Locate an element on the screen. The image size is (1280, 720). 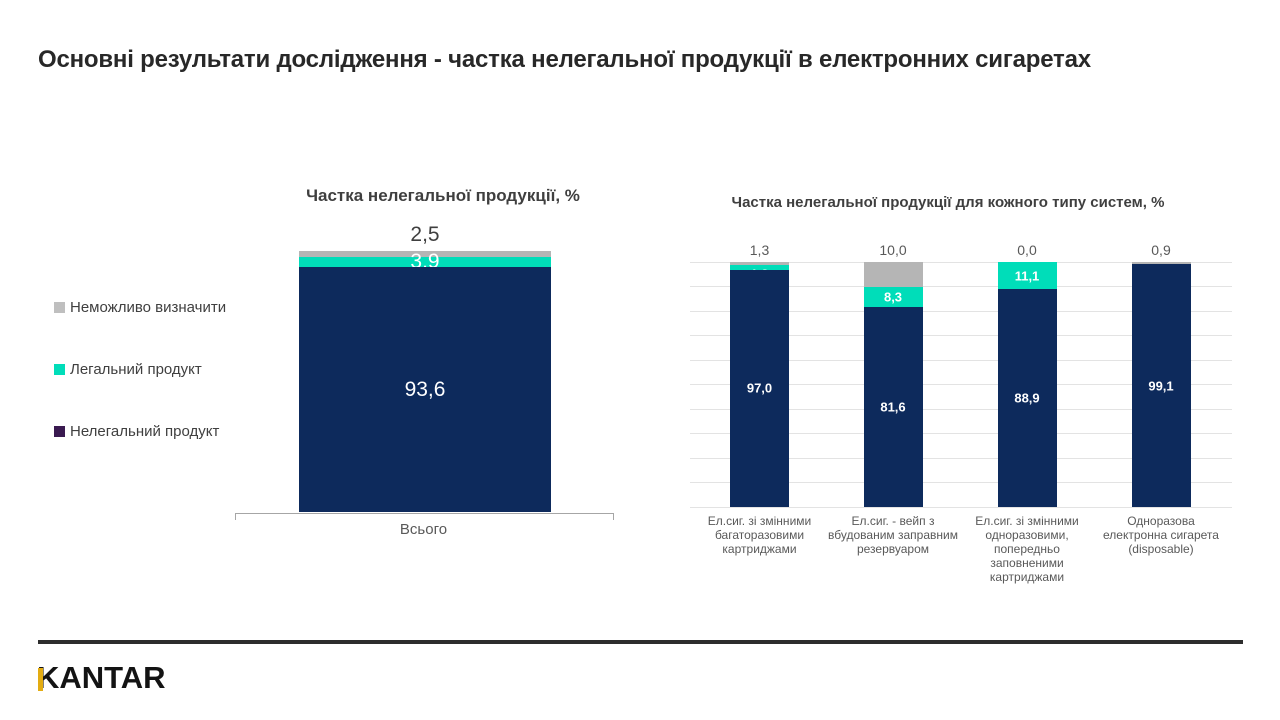
bar-value-label: 3,9 is located at coordinates (425, 262).